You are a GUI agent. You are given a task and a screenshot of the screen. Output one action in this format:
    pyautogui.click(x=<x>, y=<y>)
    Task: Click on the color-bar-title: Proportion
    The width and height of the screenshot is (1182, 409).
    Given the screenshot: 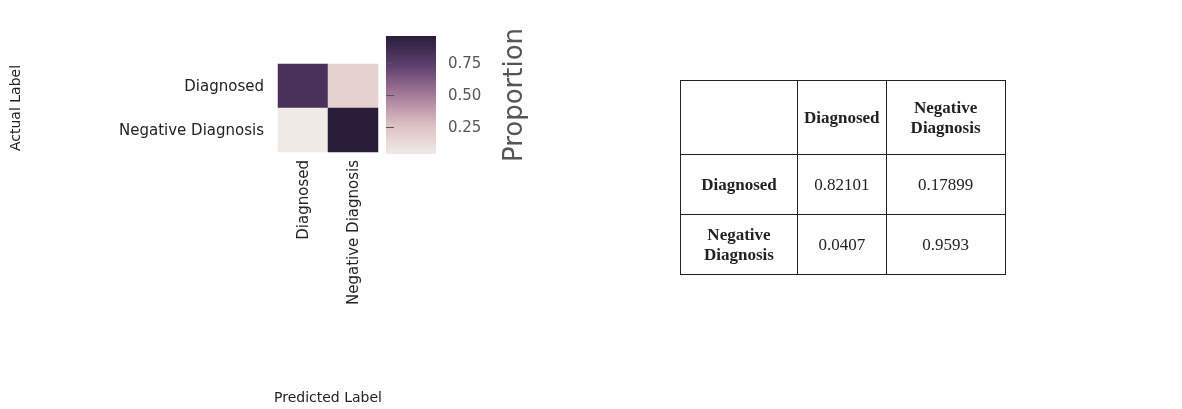 What is the action you would take?
    pyautogui.click(x=513, y=95)
    